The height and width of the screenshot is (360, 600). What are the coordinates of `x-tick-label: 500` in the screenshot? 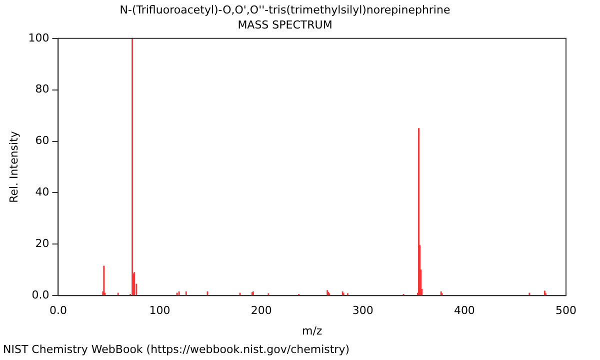 It's located at (566, 311).